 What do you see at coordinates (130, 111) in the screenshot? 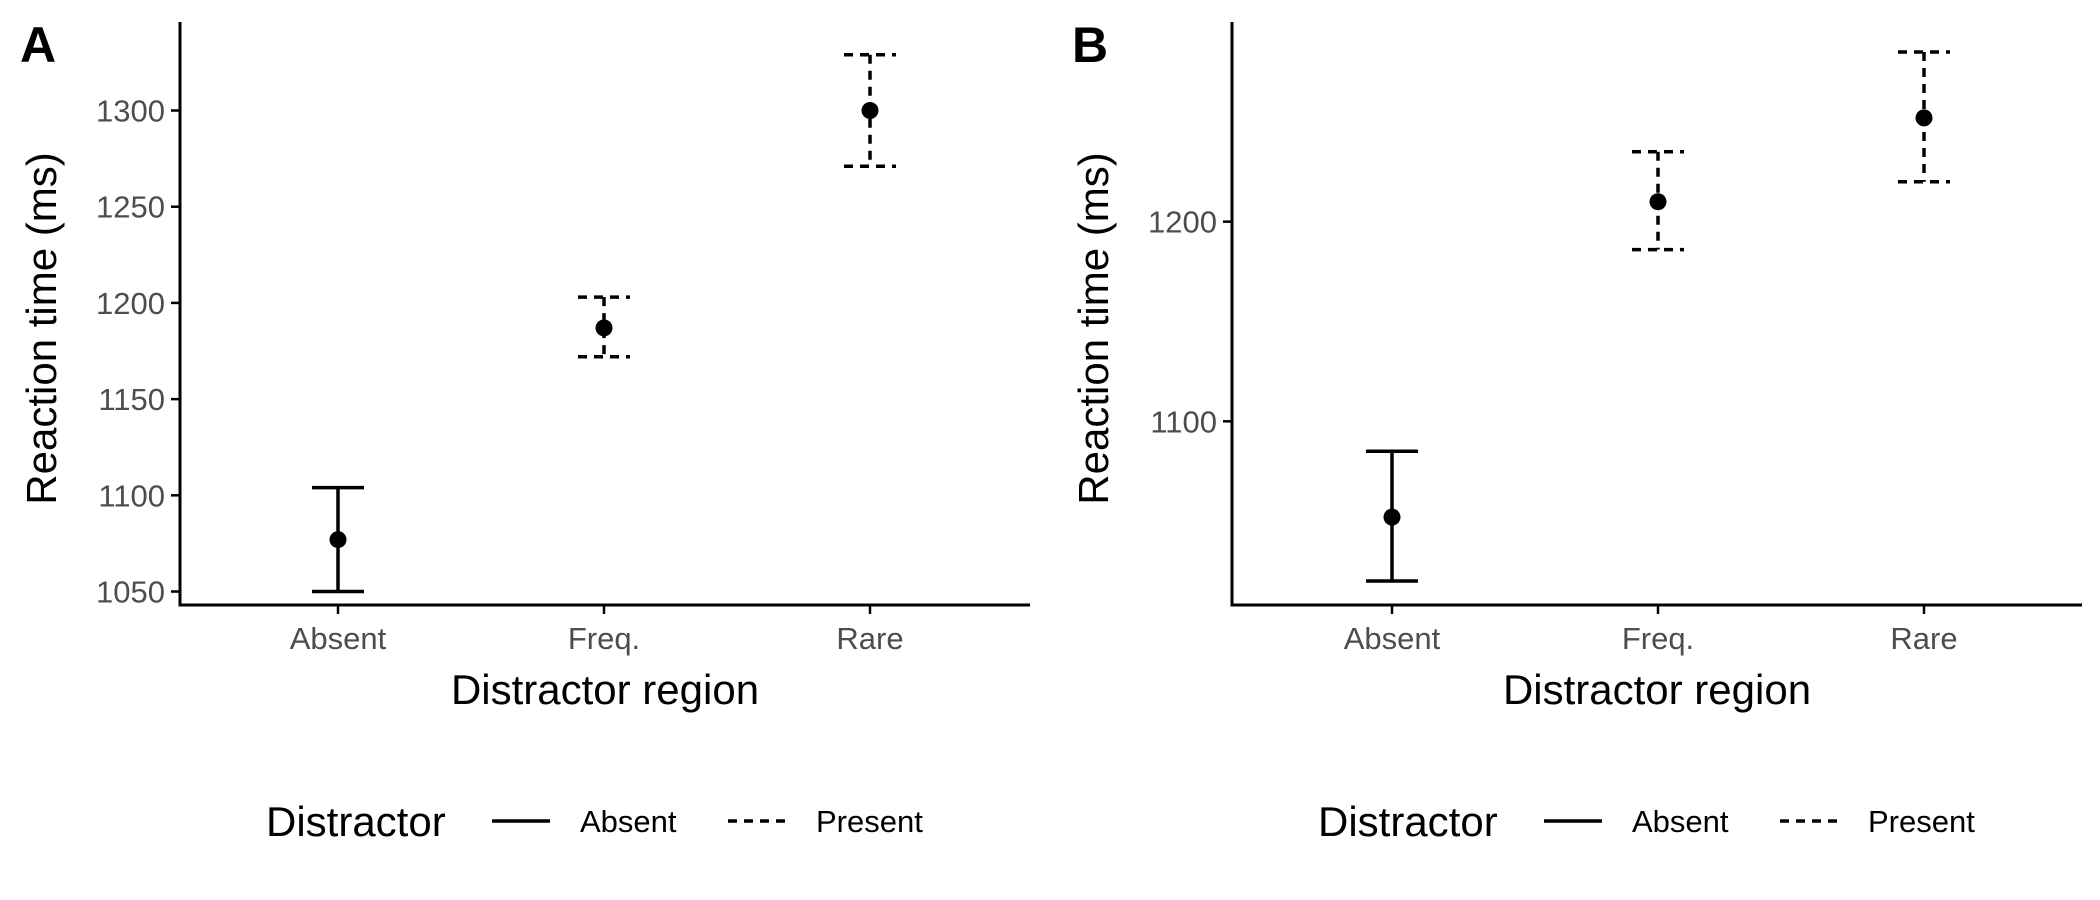
I see `y-tick-label: 1300` at bounding box center [130, 111].